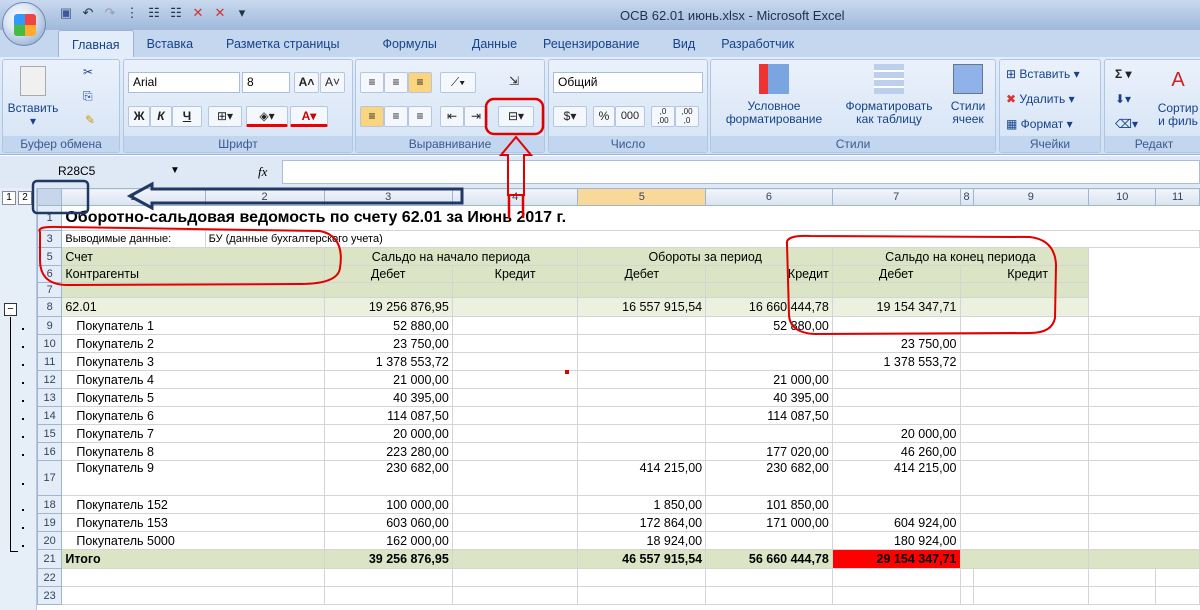 The image size is (1200, 610). Describe the element at coordinates (774, 95) in the screenshot. I see `conditional-formatting-button: Условное форматирование` at that location.